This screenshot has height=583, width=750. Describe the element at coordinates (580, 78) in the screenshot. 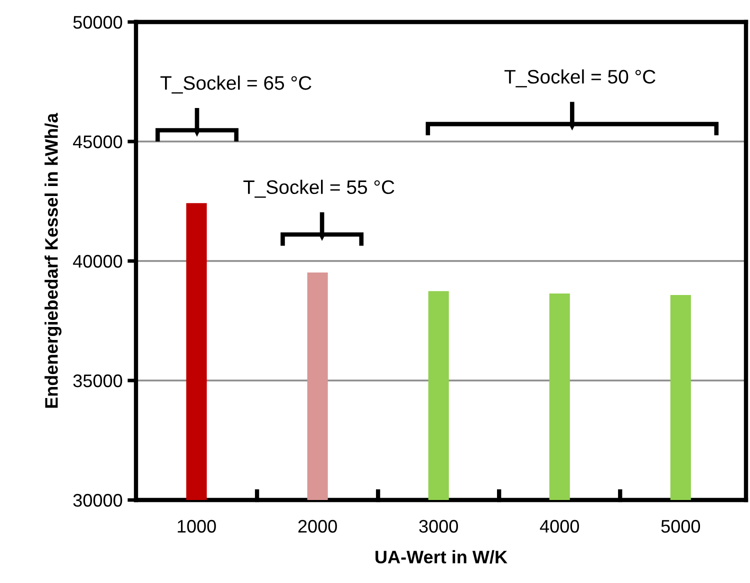

I see `annotation: T_Sockel = 50 °C` at that location.